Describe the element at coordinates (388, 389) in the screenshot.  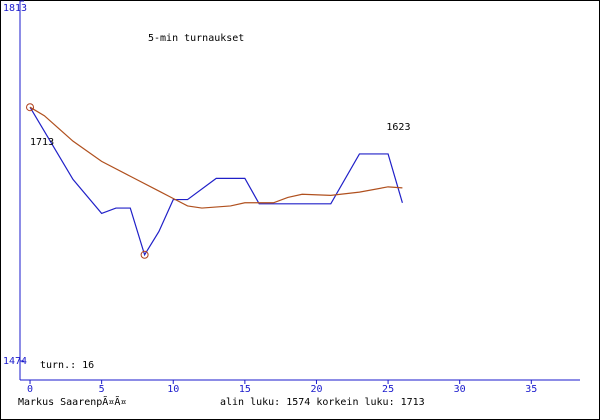
I see `x-tick-label: 25` at that location.